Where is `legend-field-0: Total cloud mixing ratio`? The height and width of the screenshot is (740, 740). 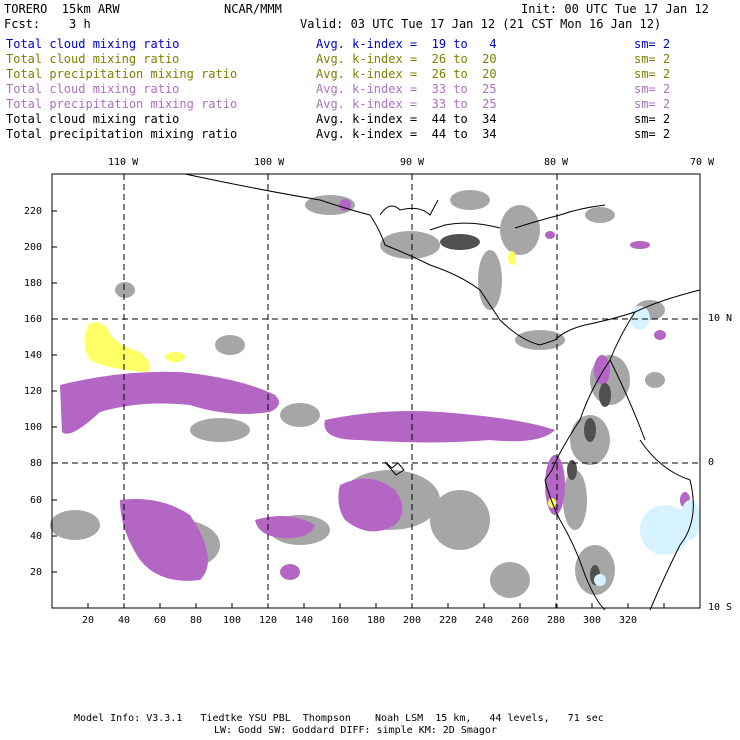
legend-field-0: Total cloud mixing ratio is located at coordinates (93, 44).